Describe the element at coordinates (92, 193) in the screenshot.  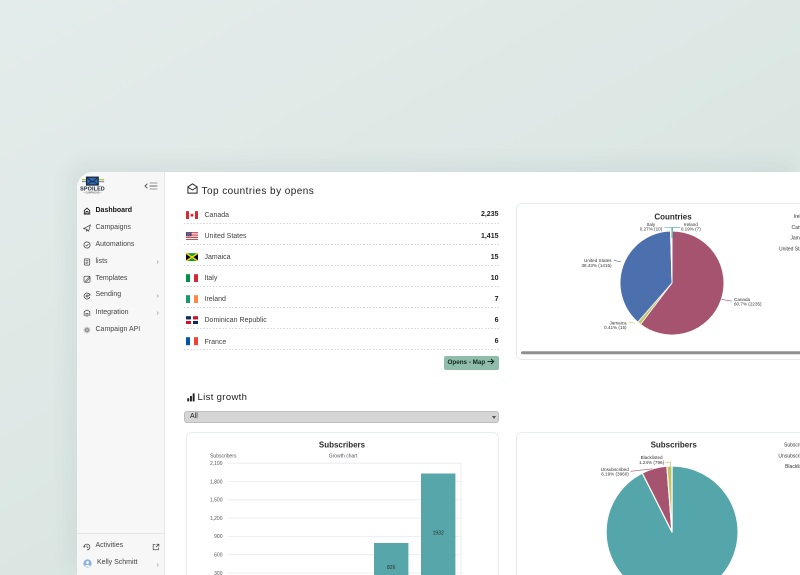
I see `svg-text: —CAMPAIGNS—` at that location.